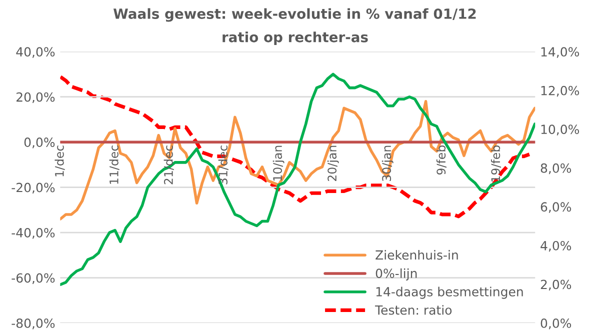 The image size is (590, 333). Describe the element at coordinates (441, 160) in the screenshot. I see `x-tick-label: 9/feb` at that location.